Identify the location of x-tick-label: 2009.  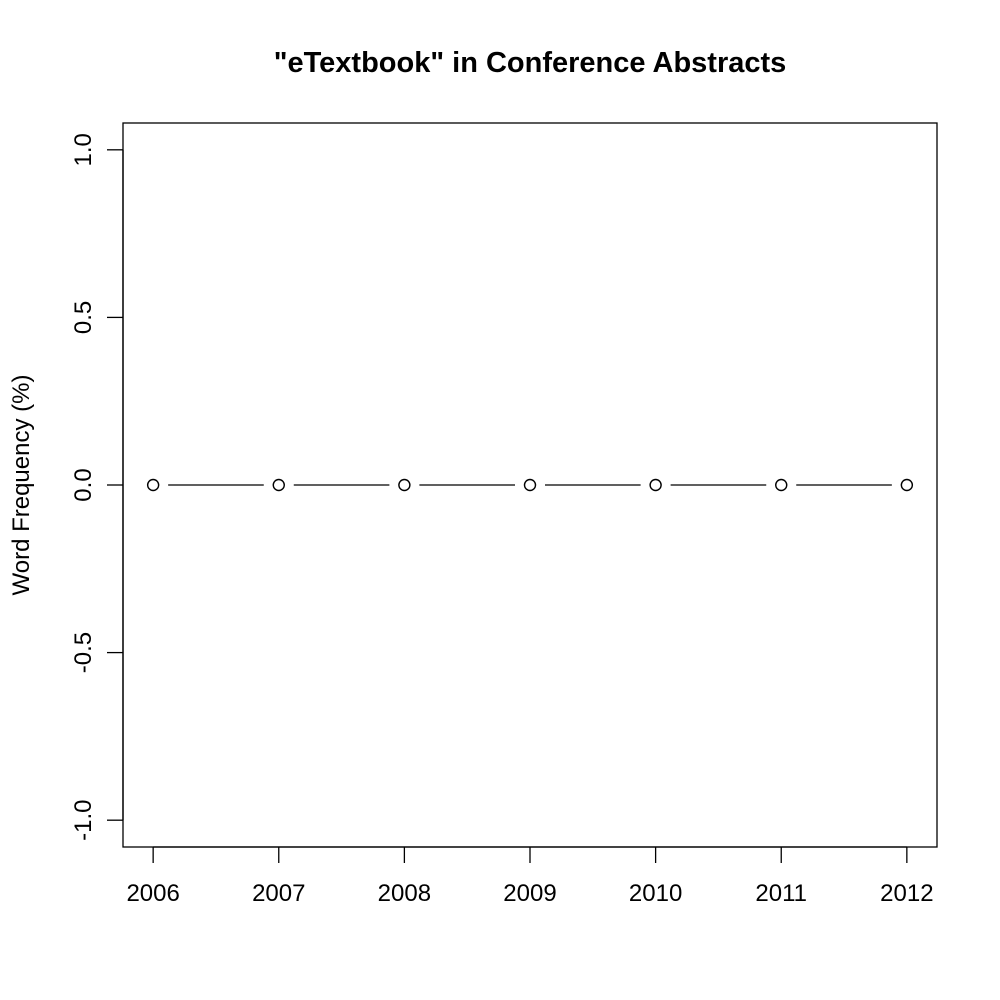
(529, 893).